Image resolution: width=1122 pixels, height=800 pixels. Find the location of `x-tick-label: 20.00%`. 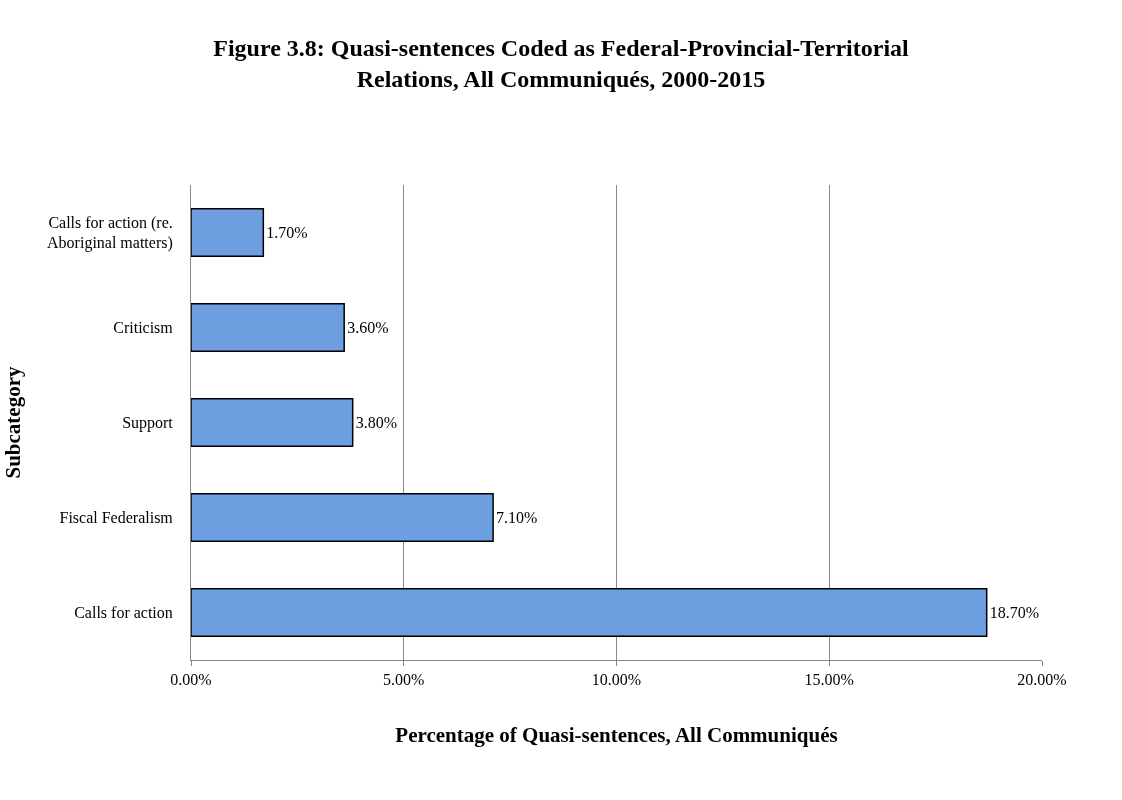

x-tick-label: 20.00% is located at coordinates (1042, 680).